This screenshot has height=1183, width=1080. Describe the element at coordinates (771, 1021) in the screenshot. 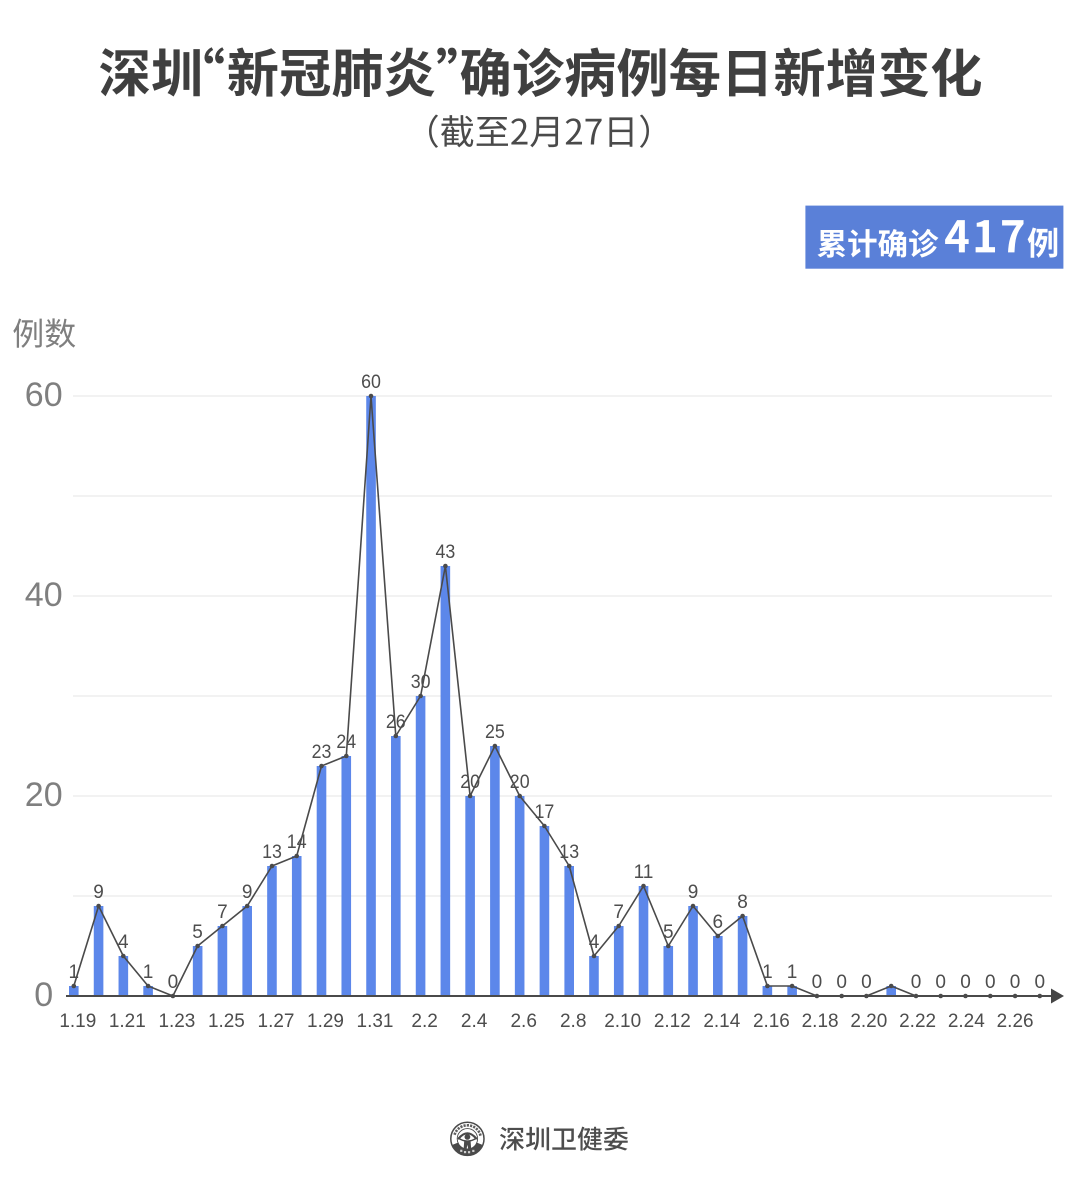

I see `svg-text: 2.16` at that location.